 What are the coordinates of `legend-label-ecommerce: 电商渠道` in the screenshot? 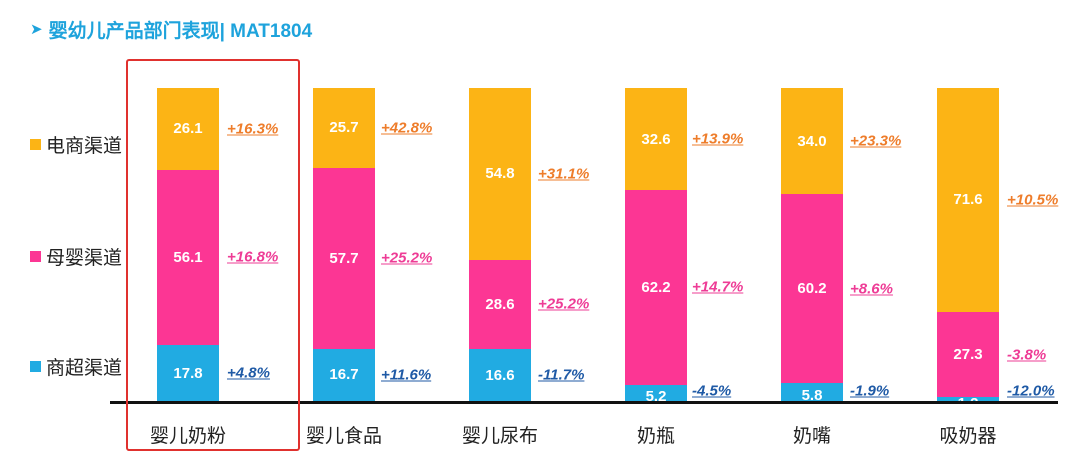 It's located at (84, 146).